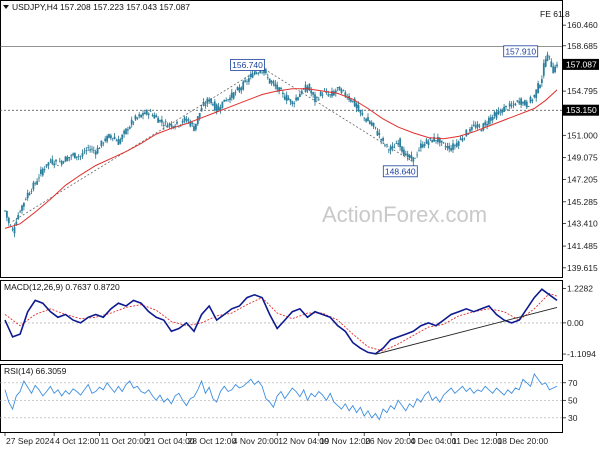  I want to click on rsi-line, so click(281, 397).